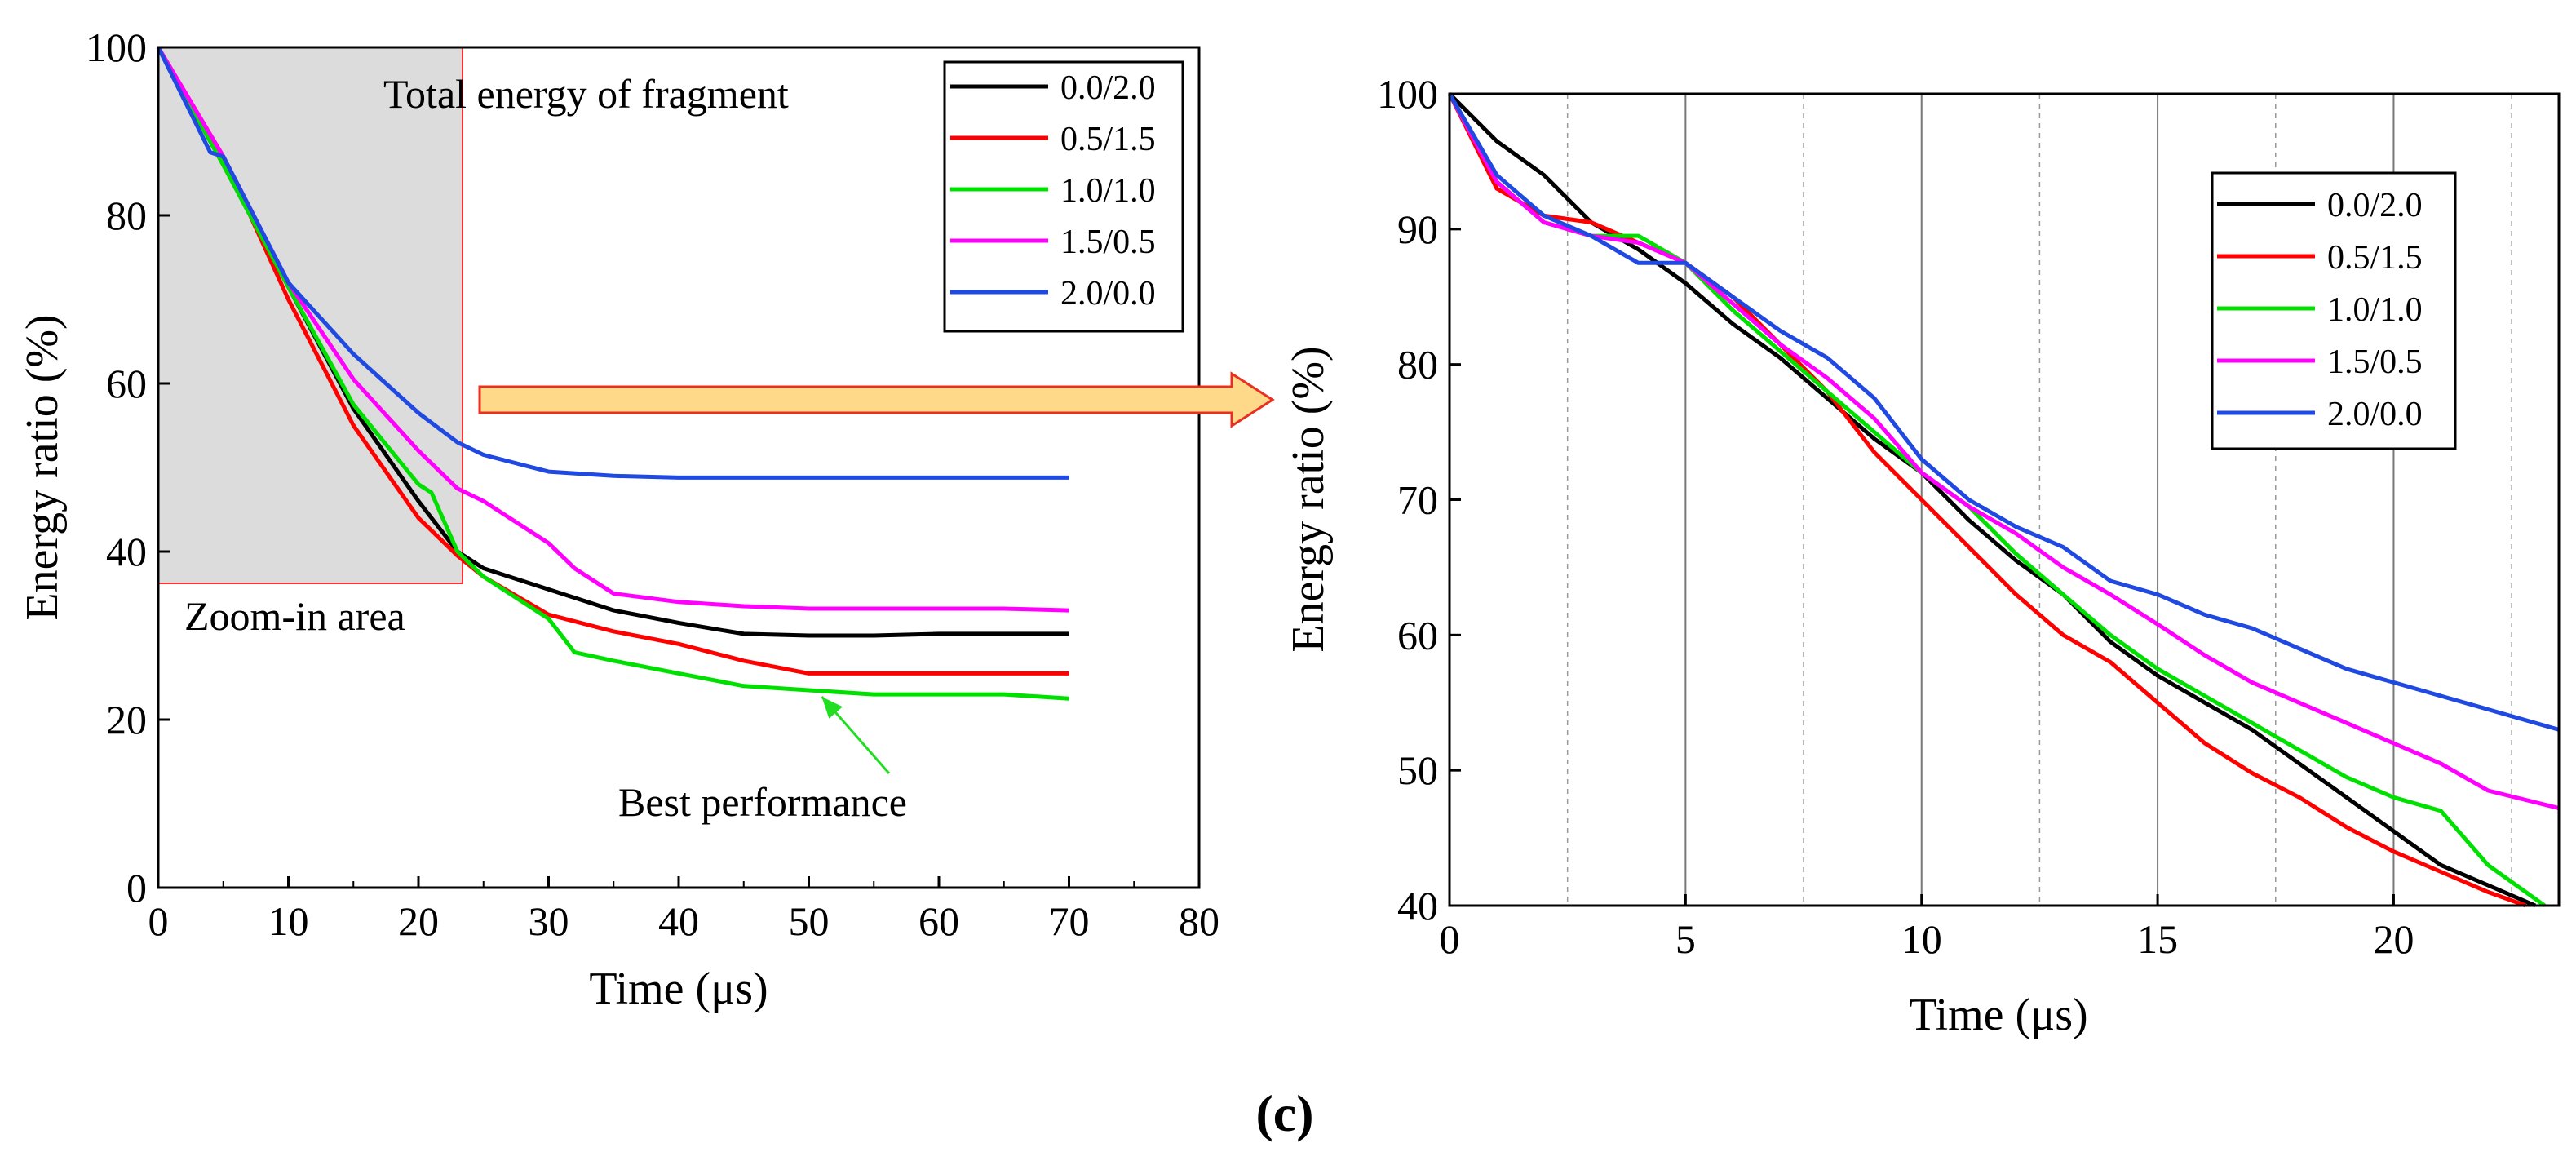 This screenshot has width=2576, height=1152. What do you see at coordinates (2375, 310) in the screenshot?
I see `right-legend-label: 1.0/1.0` at bounding box center [2375, 310].